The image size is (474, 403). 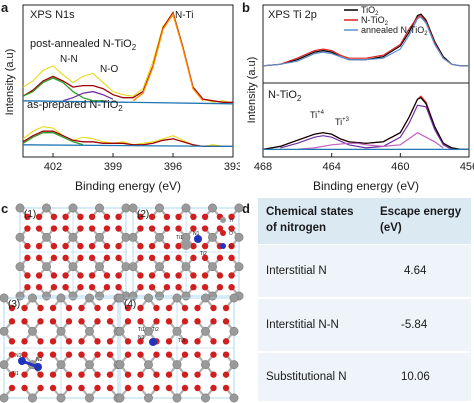 I want to click on x-tick-label: 399, so click(x=113, y=167).